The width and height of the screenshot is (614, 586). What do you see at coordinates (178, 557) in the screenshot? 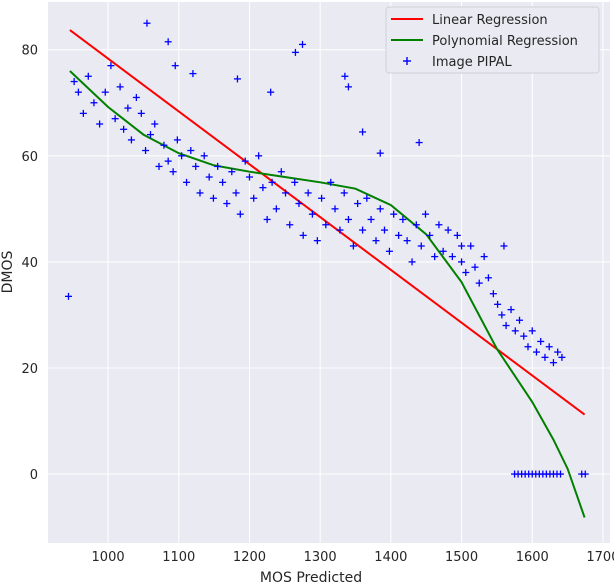
I see `x-tick-label: 1100` at bounding box center [178, 557].